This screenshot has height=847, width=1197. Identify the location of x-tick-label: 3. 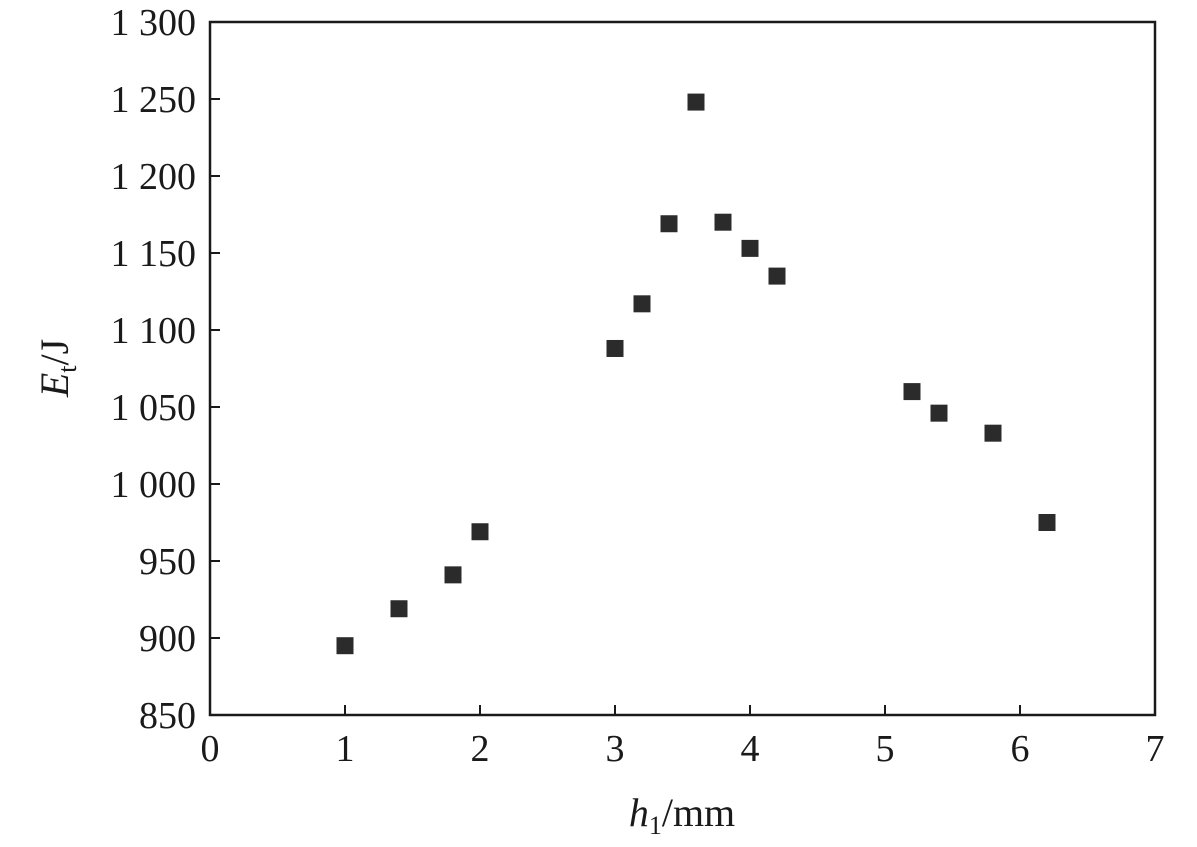
(615, 749).